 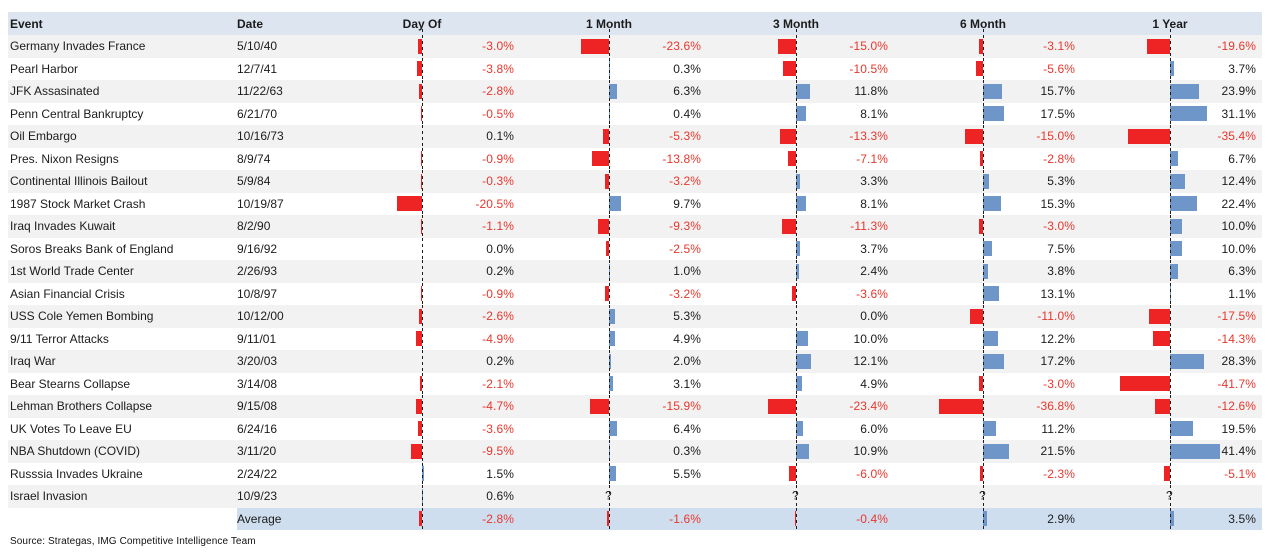 I want to click on date-cell: 5/9/84, so click(x=292, y=181).